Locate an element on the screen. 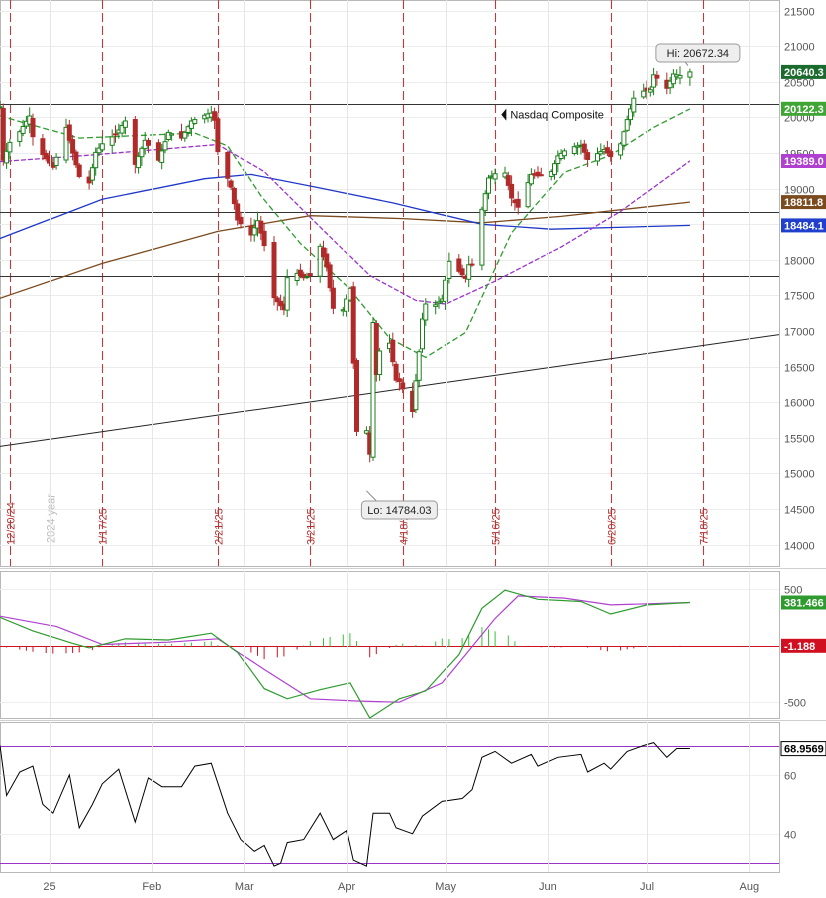  price-tick-label: 17000 is located at coordinates (799, 333).